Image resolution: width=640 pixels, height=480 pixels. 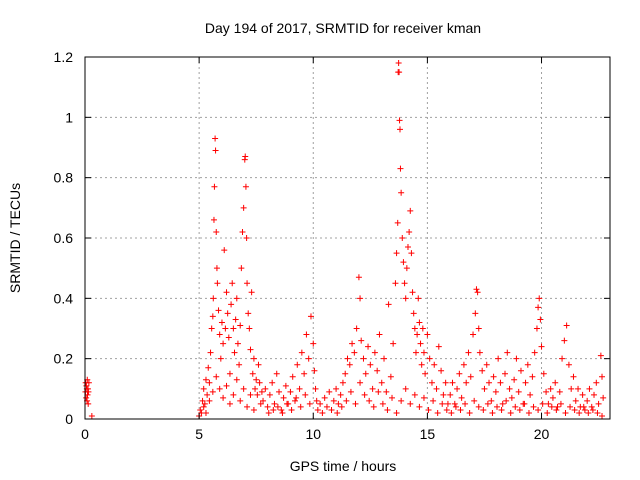 I want to click on y-axis-label: SRMTID / TECUs, so click(x=15, y=238).